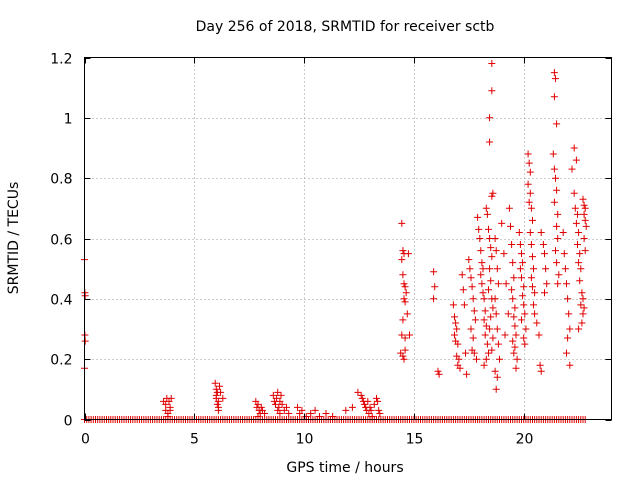  What do you see at coordinates (415, 440) in the screenshot?
I see `x-tick-label: 15` at bounding box center [415, 440].